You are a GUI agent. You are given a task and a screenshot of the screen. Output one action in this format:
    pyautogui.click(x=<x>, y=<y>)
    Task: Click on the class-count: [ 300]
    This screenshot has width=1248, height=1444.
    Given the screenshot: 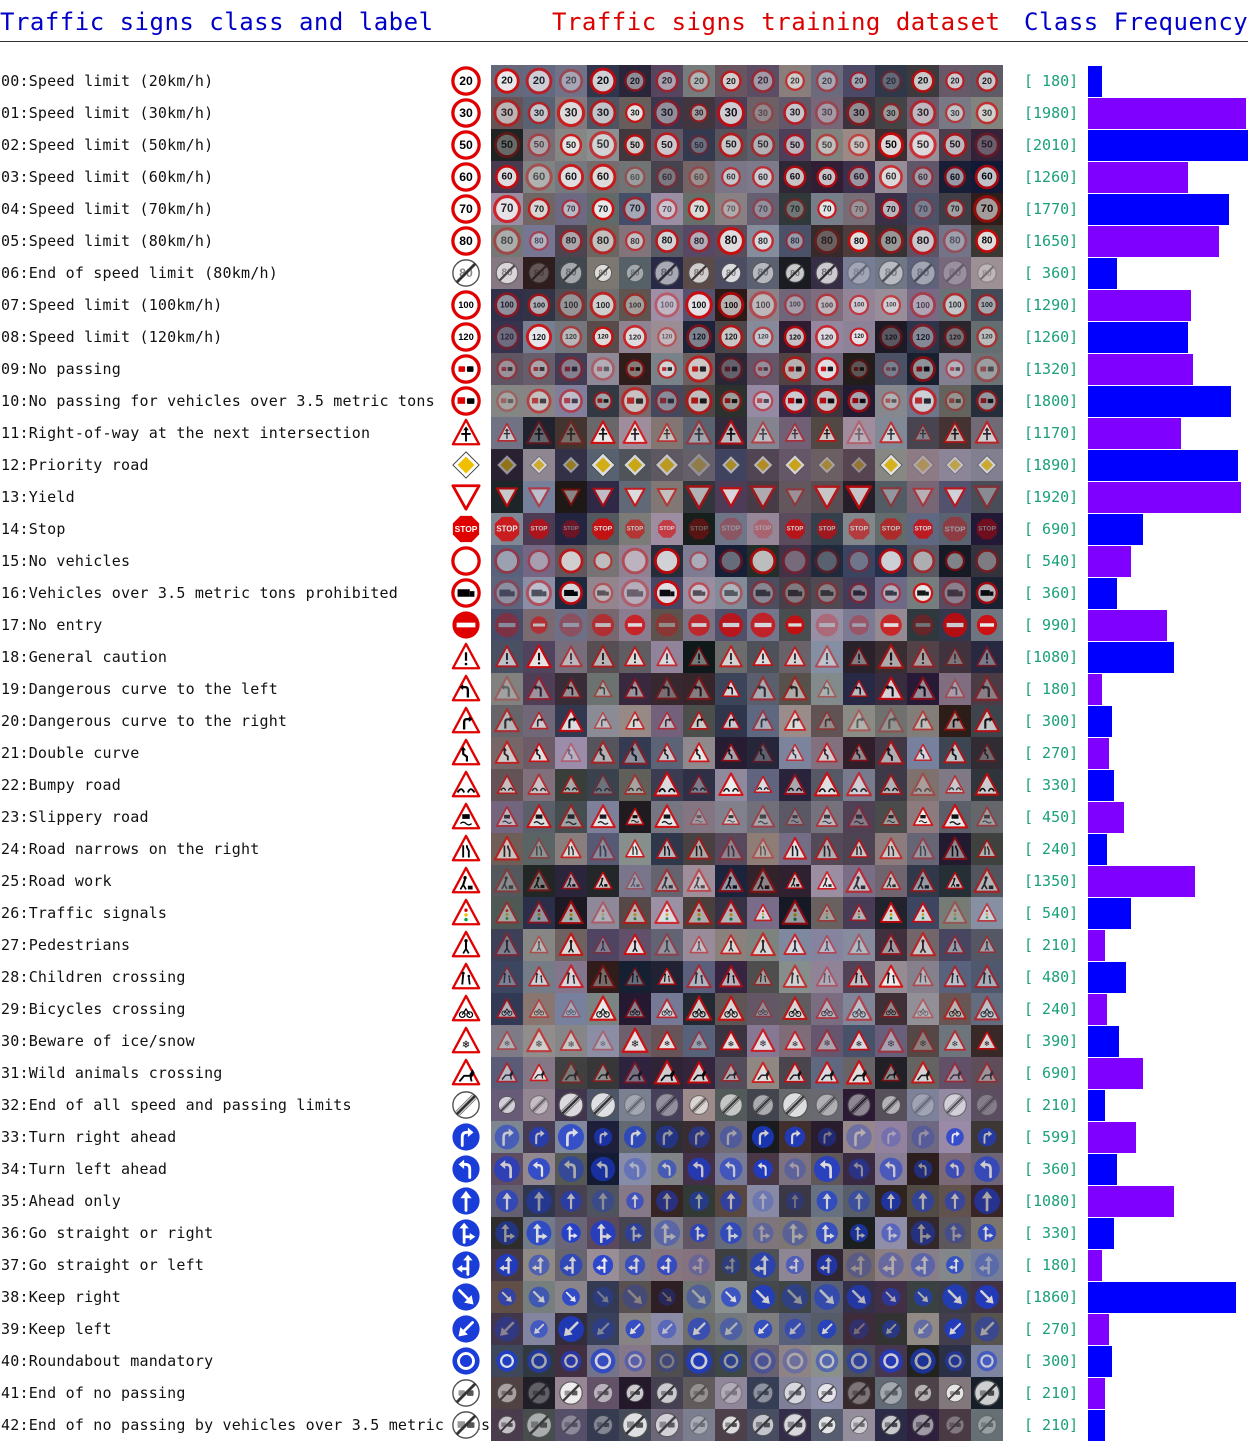 What is the action you would take?
    pyautogui.click(x=1051, y=1361)
    